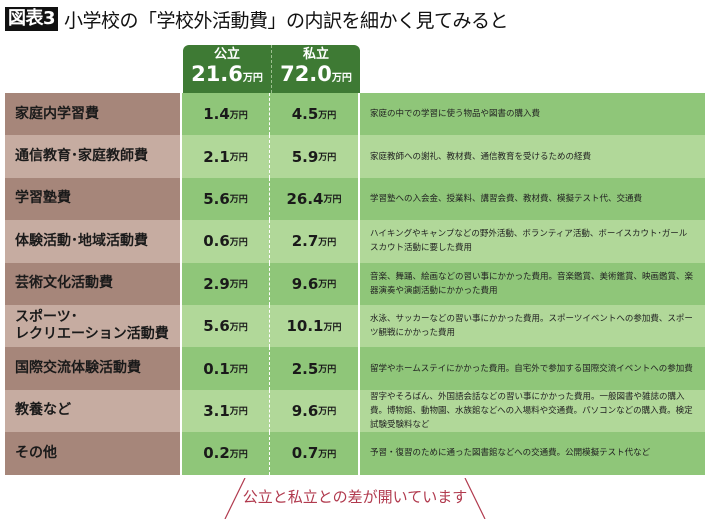  I want to click on public-value: 3.1 万円, so click(224, 411).